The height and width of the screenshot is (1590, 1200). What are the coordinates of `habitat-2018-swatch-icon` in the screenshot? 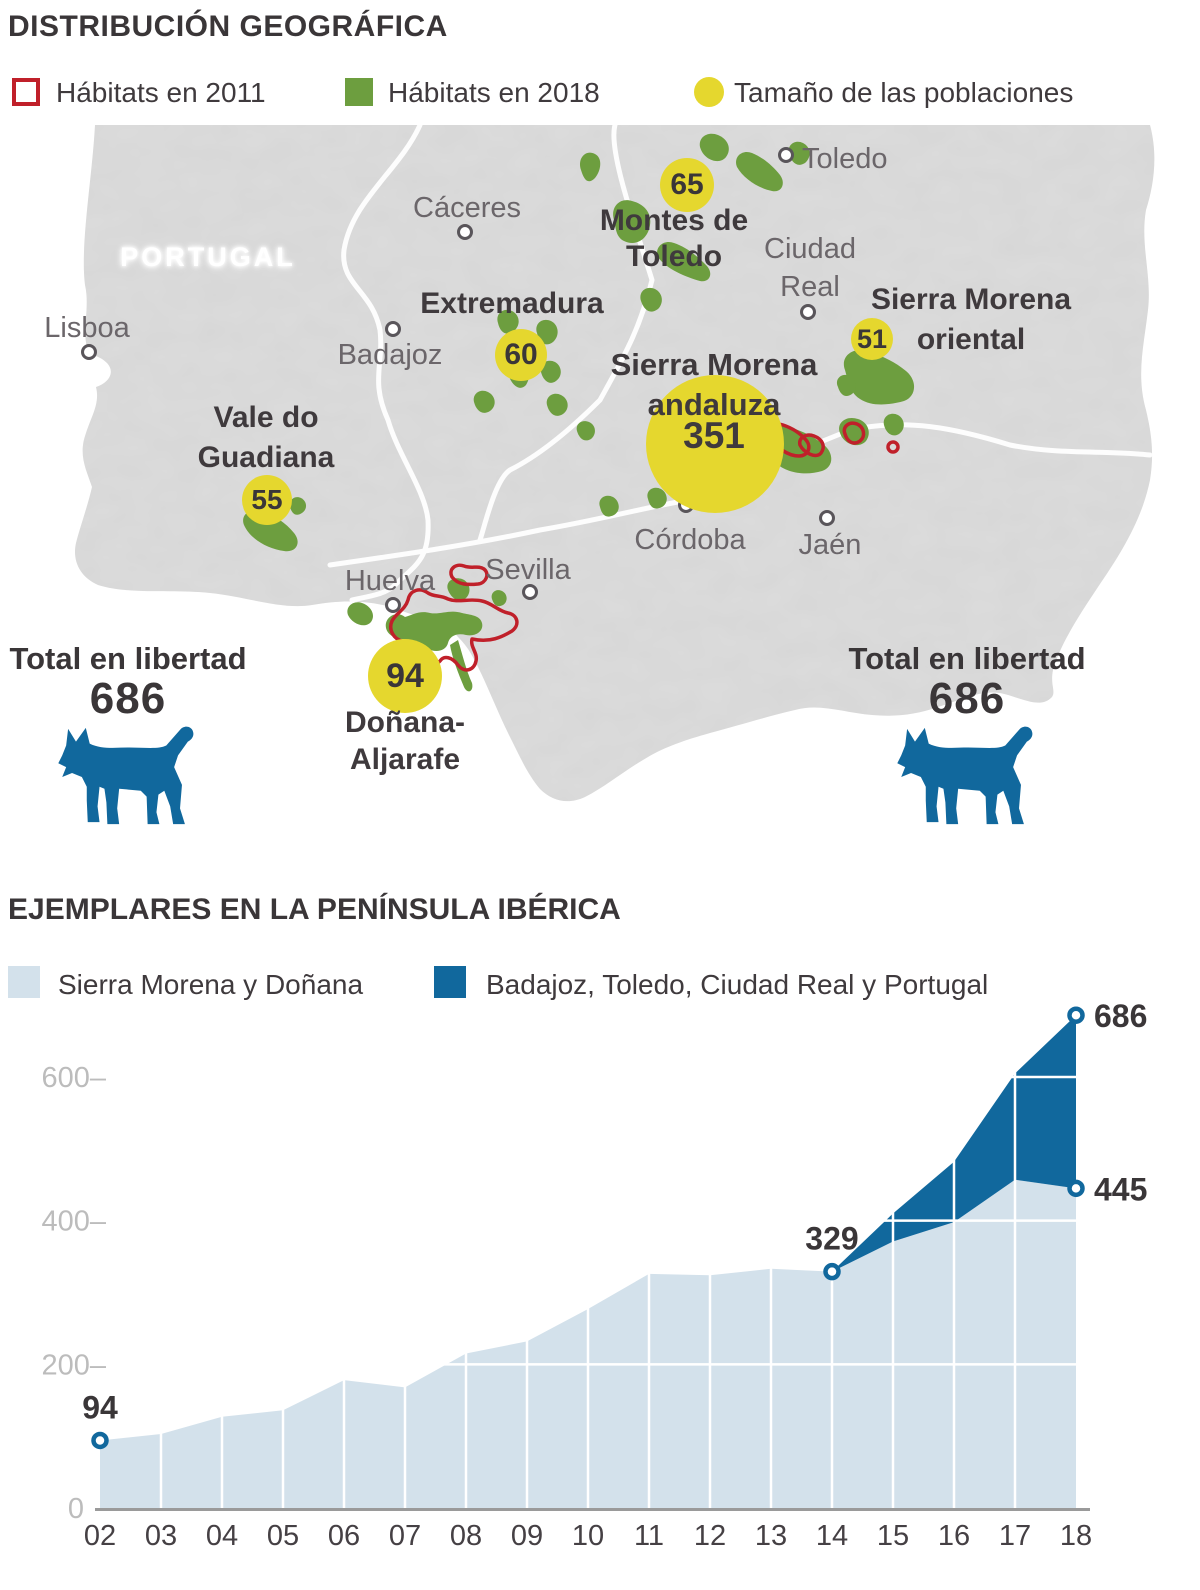 It's located at (359, 92).